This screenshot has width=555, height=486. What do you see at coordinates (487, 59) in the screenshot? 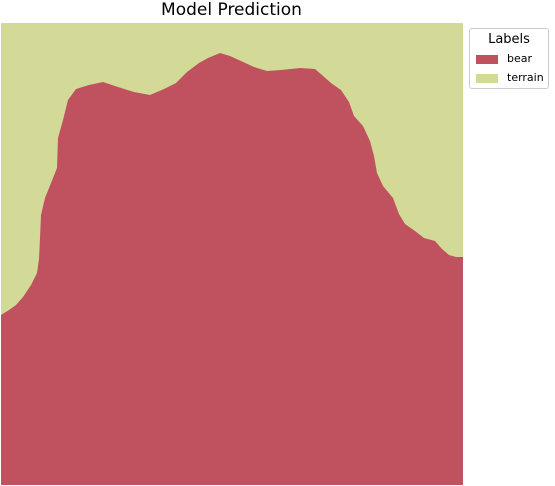
I see `legend-swatch-bear` at bounding box center [487, 59].